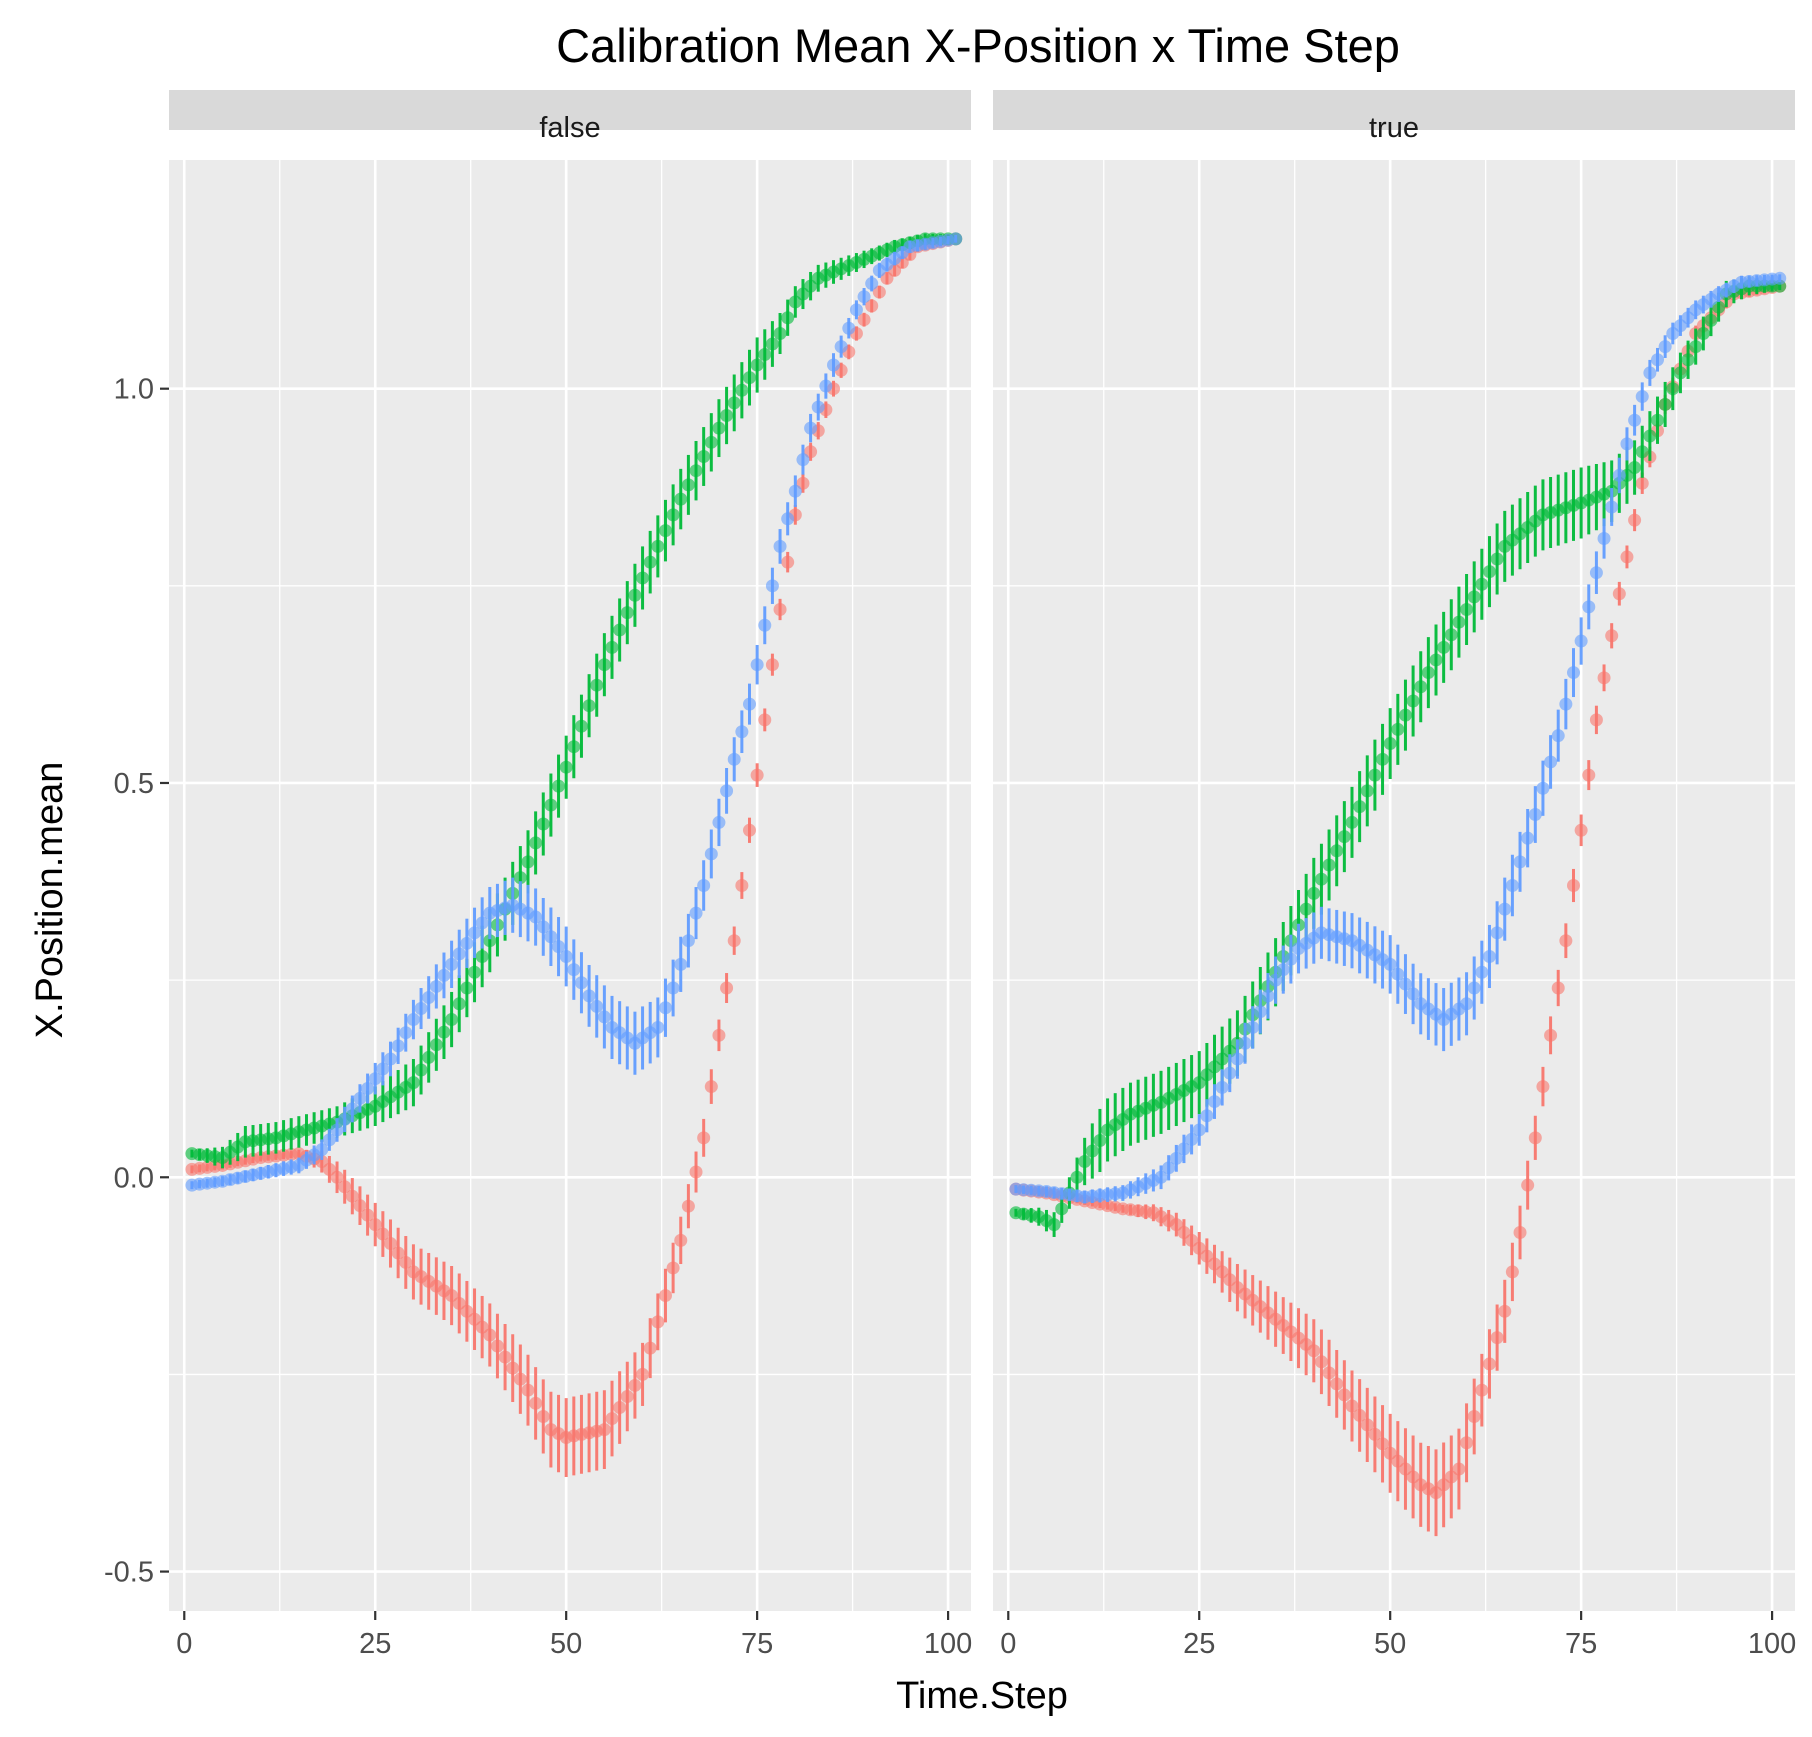 Image resolution: width=1812 pixels, height=1737 pixels. I want to click on x-tick-label: 100, so click(948, 1644).